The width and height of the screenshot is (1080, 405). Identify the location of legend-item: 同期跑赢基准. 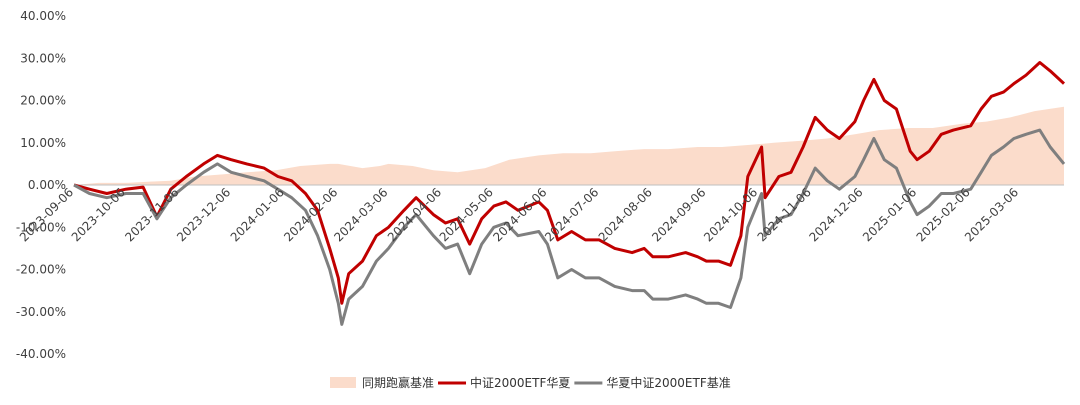
(382, 382).